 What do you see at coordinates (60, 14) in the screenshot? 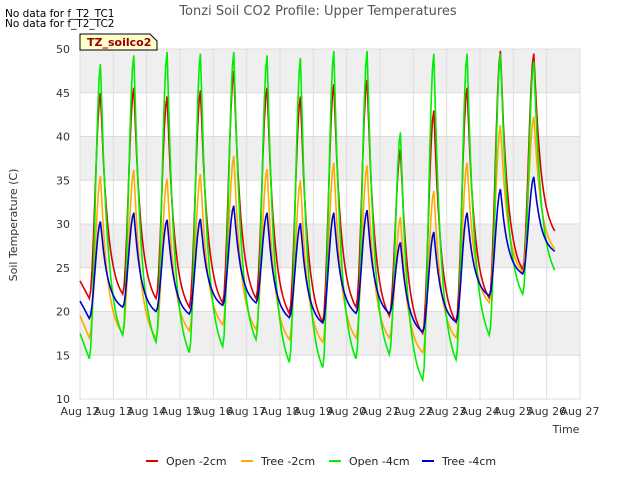
I see `no-data-note-1: No data for f_T2_TC1` at bounding box center [60, 14].